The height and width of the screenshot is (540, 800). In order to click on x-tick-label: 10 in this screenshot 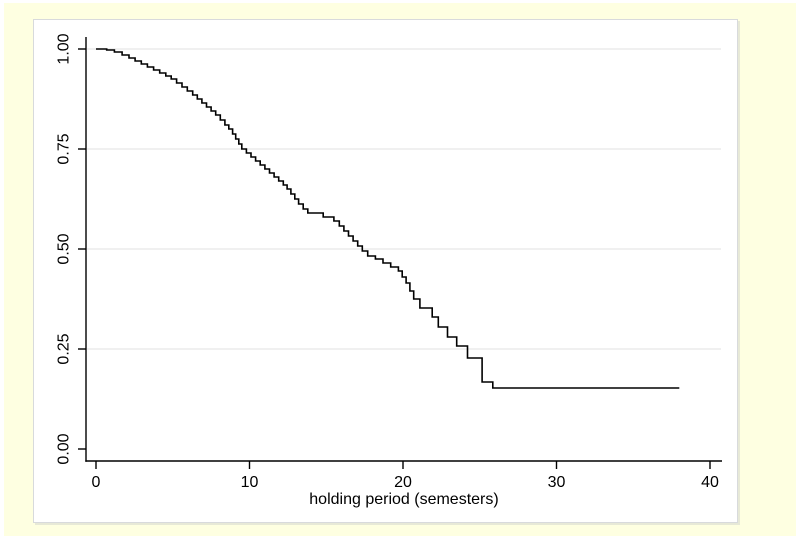, I will do `click(250, 482)`.